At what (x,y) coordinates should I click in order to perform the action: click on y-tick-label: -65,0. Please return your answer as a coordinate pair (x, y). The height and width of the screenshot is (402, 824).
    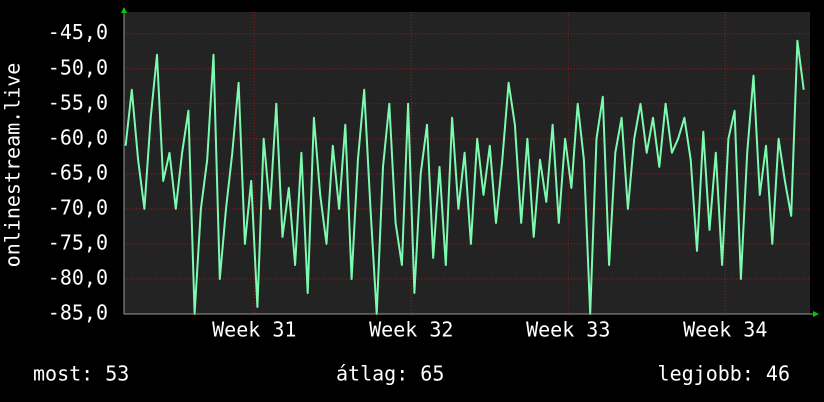
    Looking at the image, I should click on (78, 172).